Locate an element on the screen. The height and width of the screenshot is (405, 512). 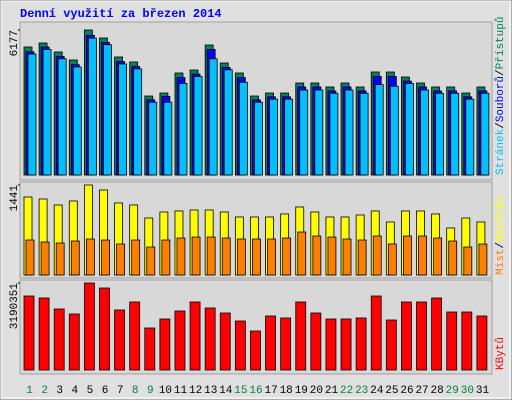
x-tick-label: 14 is located at coordinates (226, 391).